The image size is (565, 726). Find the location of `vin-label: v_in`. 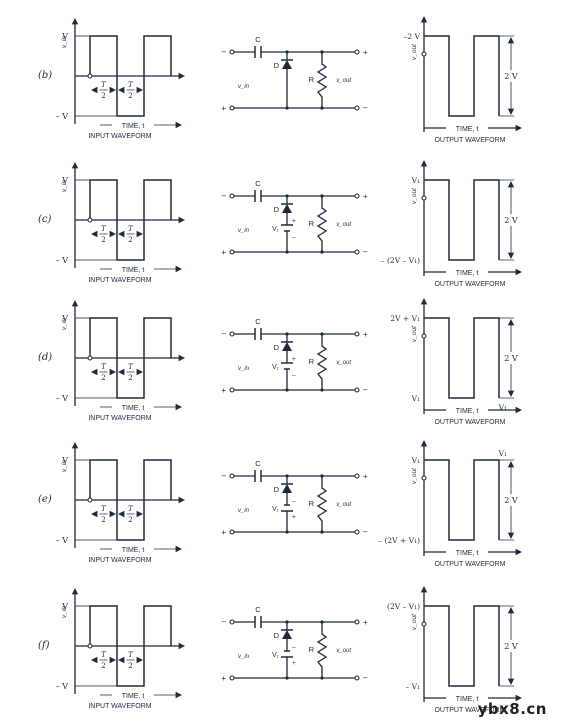

vin-label: v_in is located at coordinates (244, 657).